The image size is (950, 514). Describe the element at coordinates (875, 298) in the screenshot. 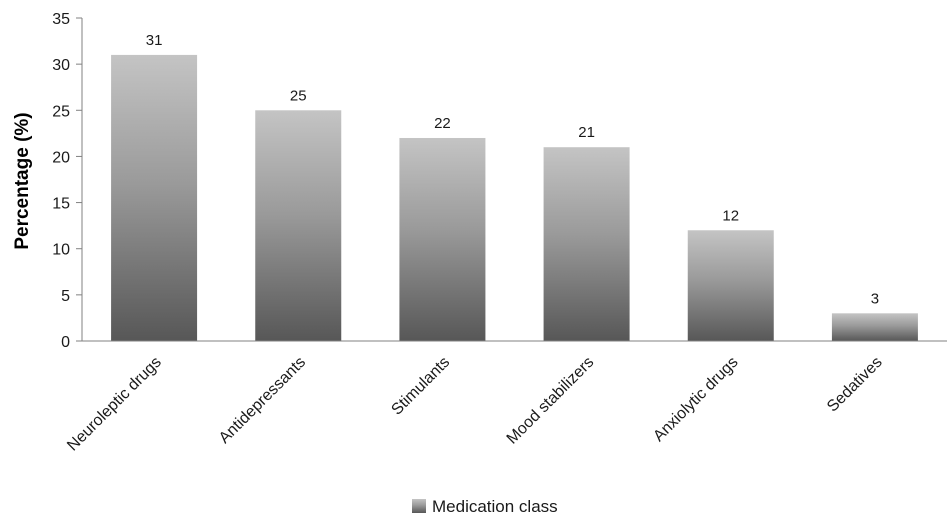

I see `bar-data-label: 3` at that location.